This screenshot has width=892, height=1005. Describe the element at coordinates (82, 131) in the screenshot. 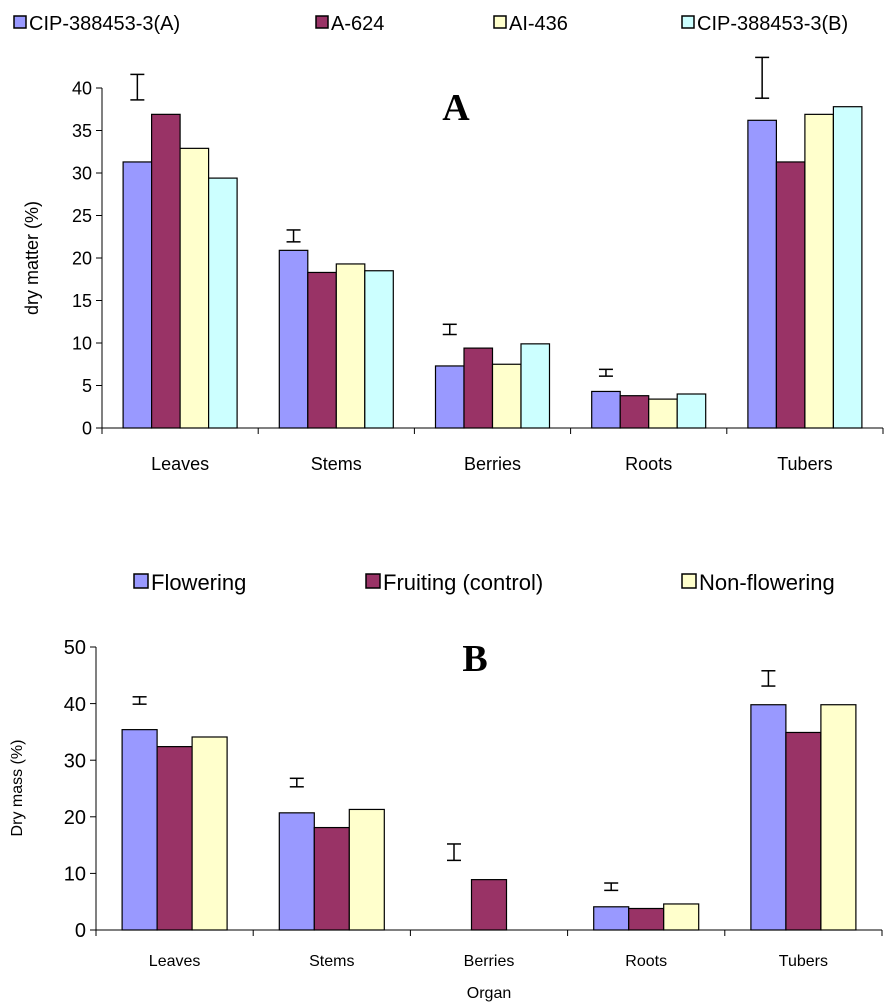

I see `y-tick-label: 35` at that location.